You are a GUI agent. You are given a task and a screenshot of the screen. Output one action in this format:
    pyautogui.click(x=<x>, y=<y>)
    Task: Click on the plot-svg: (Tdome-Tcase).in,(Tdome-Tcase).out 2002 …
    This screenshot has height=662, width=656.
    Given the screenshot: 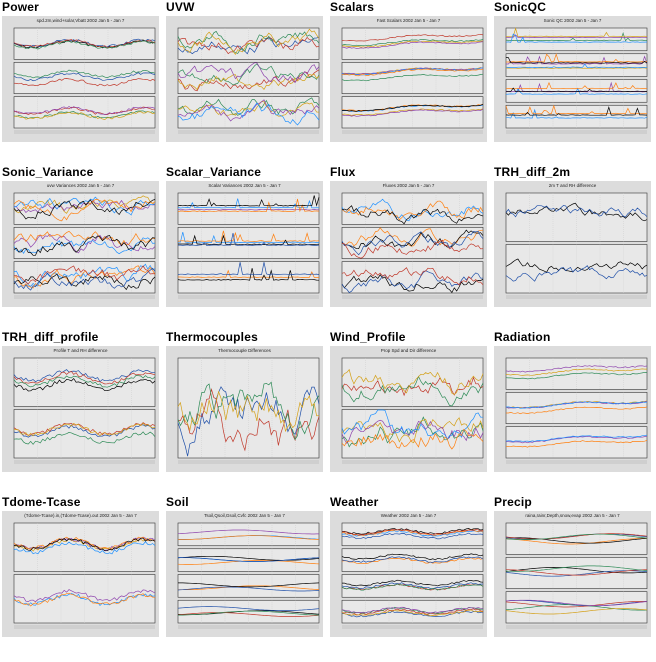 What is the action you would take?
    pyautogui.click(x=84, y=571)
    